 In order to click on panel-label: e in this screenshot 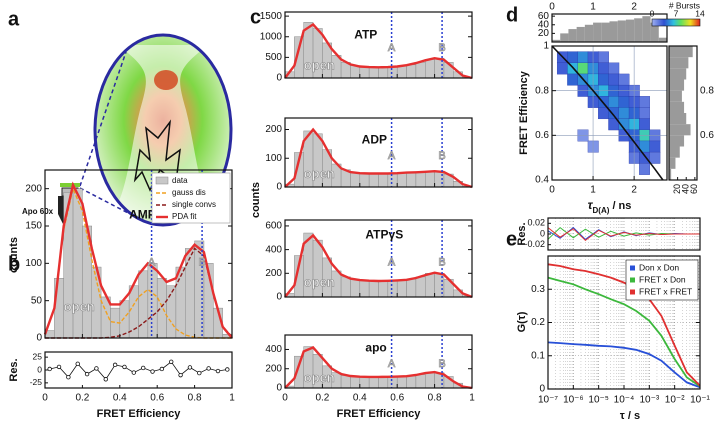, I will do `click(511, 239)`.